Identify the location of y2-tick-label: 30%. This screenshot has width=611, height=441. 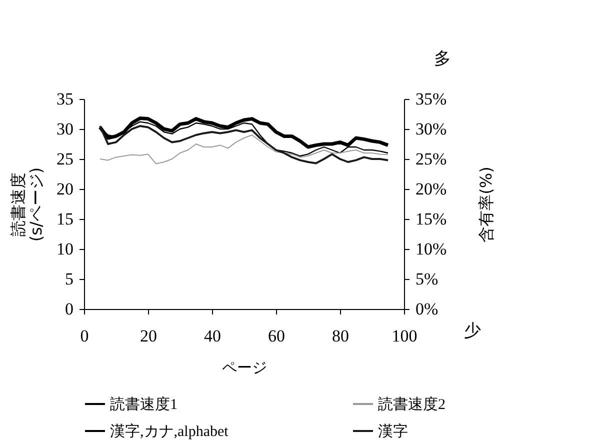
(431, 129).